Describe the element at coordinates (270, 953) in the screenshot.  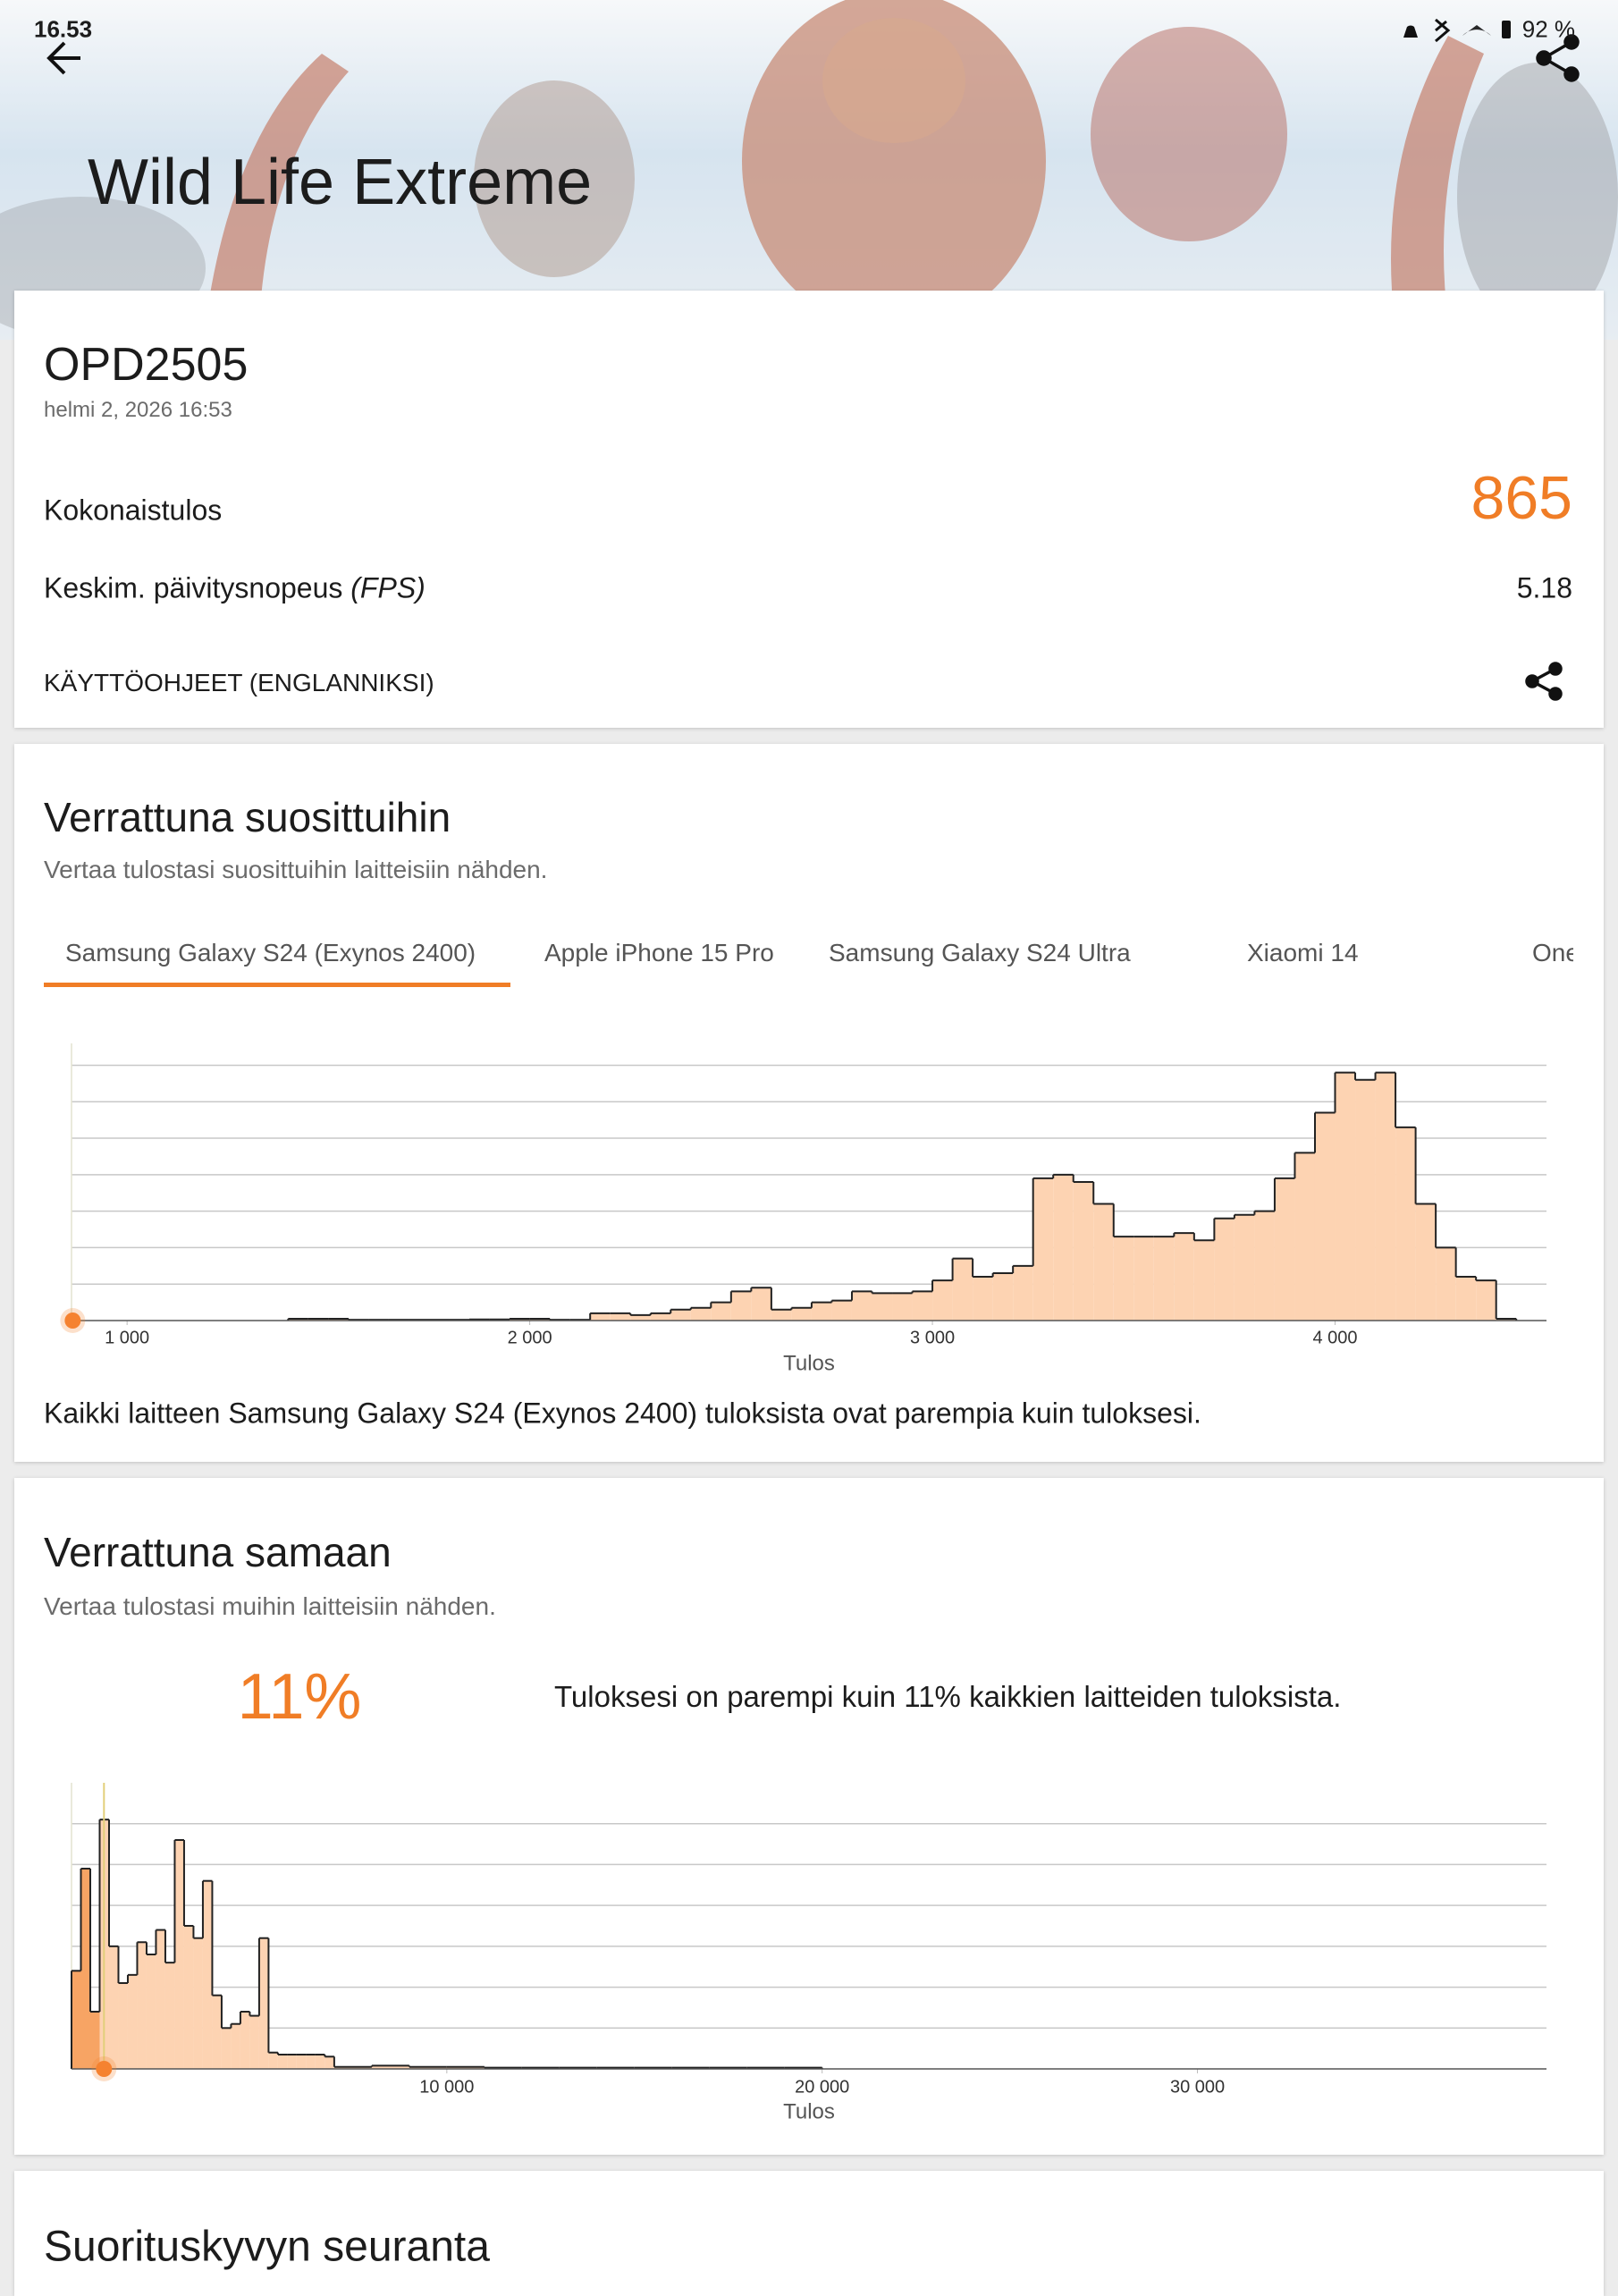
I see `tab: Samsung Galaxy S24 (Exynos 2400)` at that location.